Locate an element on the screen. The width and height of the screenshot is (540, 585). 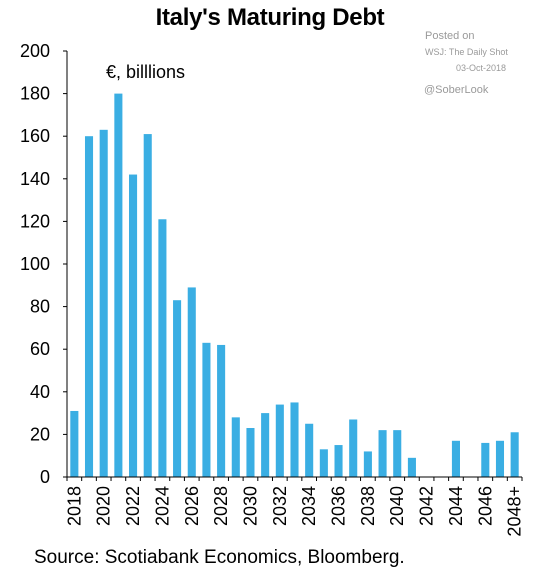
source-note: Source: Scotiabank Economics, Bloomberg. is located at coordinates (219, 557).